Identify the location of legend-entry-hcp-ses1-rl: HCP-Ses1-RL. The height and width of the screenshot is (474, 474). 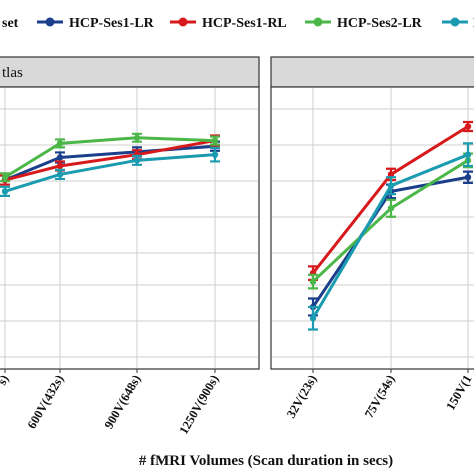
(228, 23).